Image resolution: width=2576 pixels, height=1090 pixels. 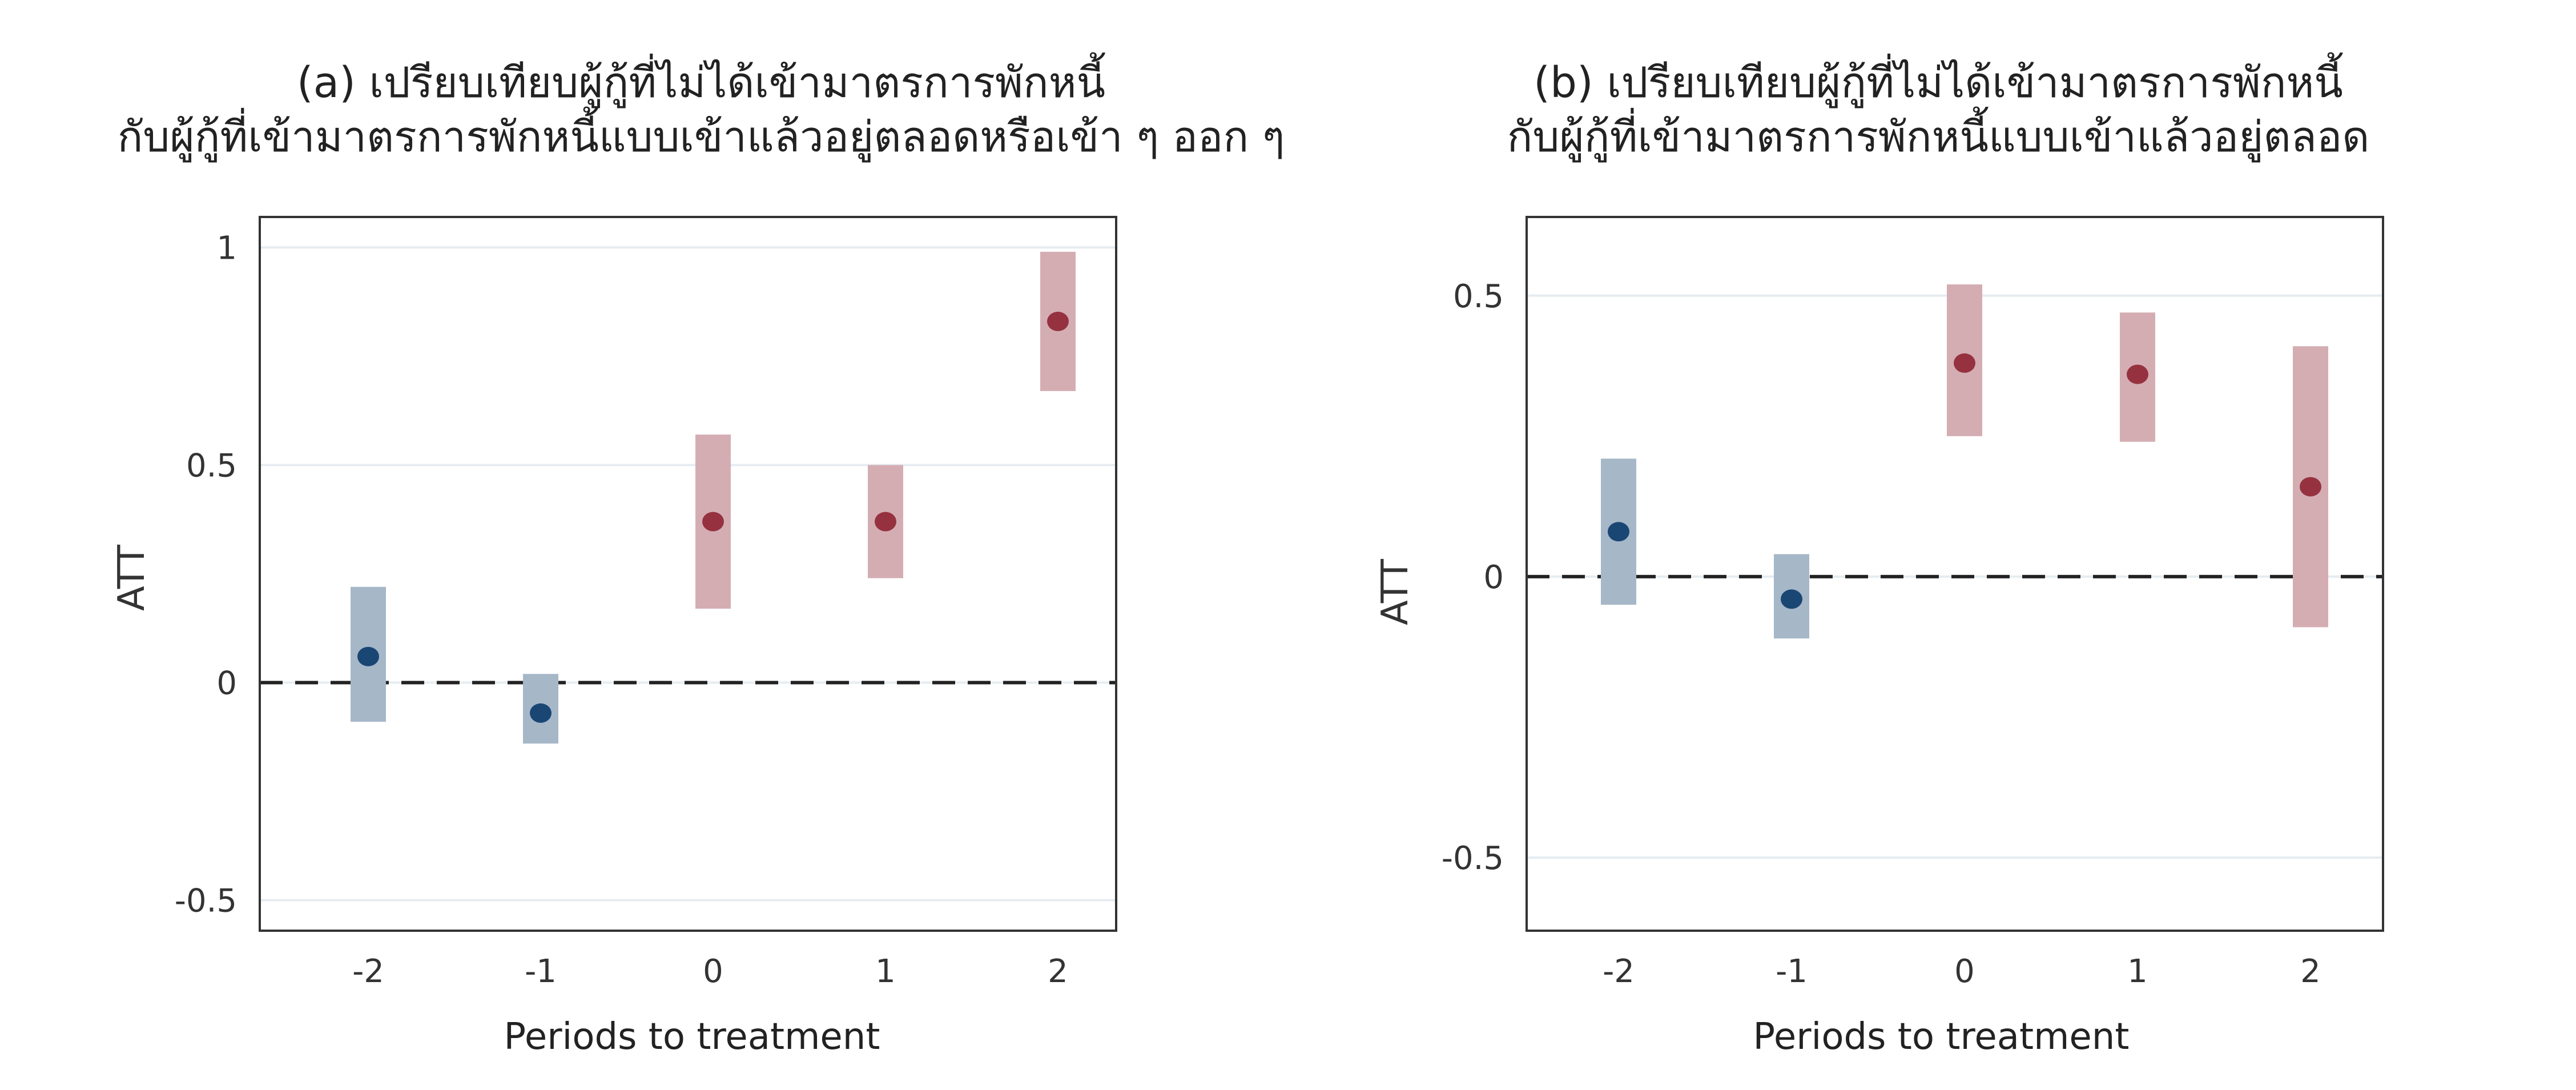 What do you see at coordinates (713, 497) in the screenshot?
I see `panel-a-marks` at bounding box center [713, 497].